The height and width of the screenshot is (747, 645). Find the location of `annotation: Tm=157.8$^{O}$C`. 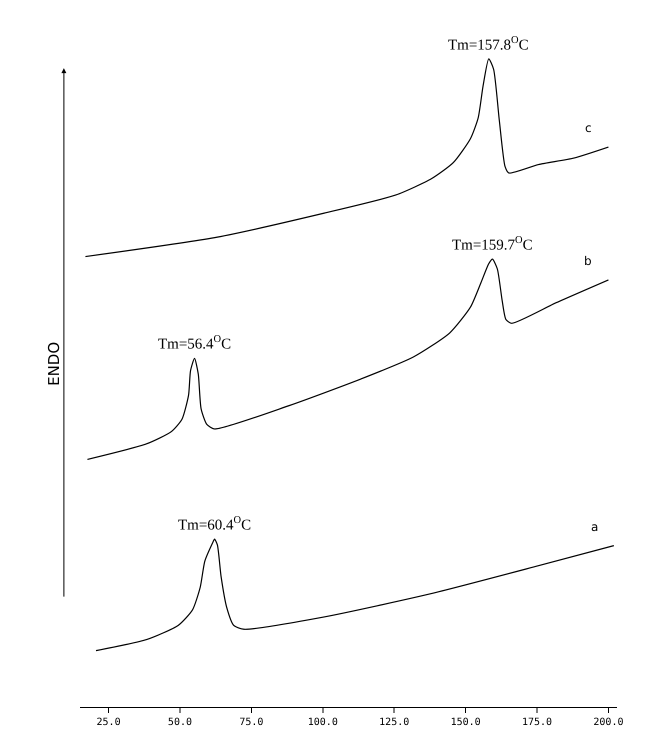

annotation: Tm=157.8$^{O}$C is located at coordinates (488, 44).